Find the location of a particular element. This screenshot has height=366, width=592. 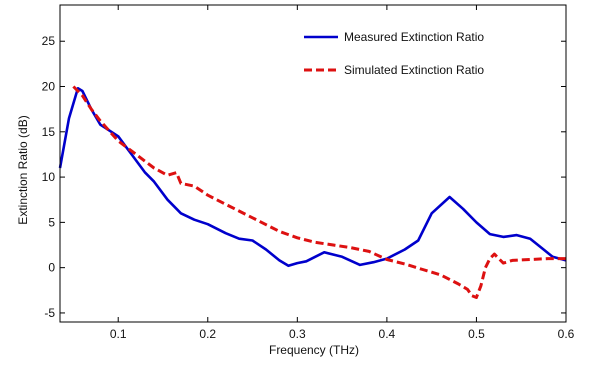

y-tick-label: -5 is located at coordinates (49, 313).